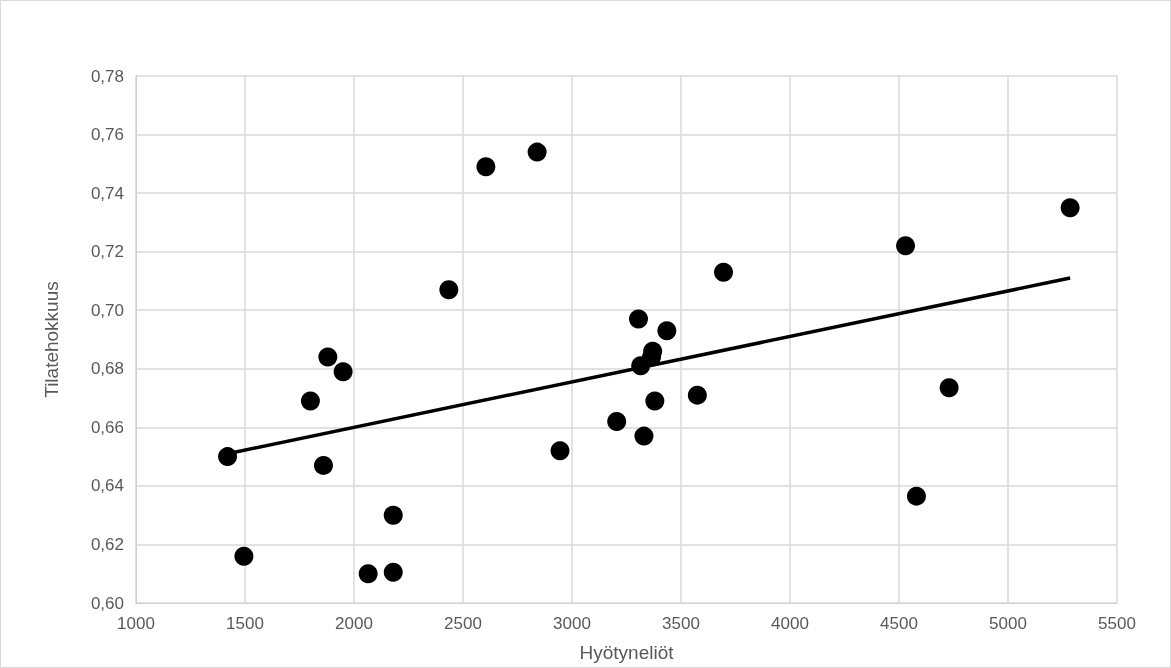 This screenshot has height=668, width=1171. Describe the element at coordinates (107, 193) in the screenshot. I see `y-tick-label: 0,74` at that location.